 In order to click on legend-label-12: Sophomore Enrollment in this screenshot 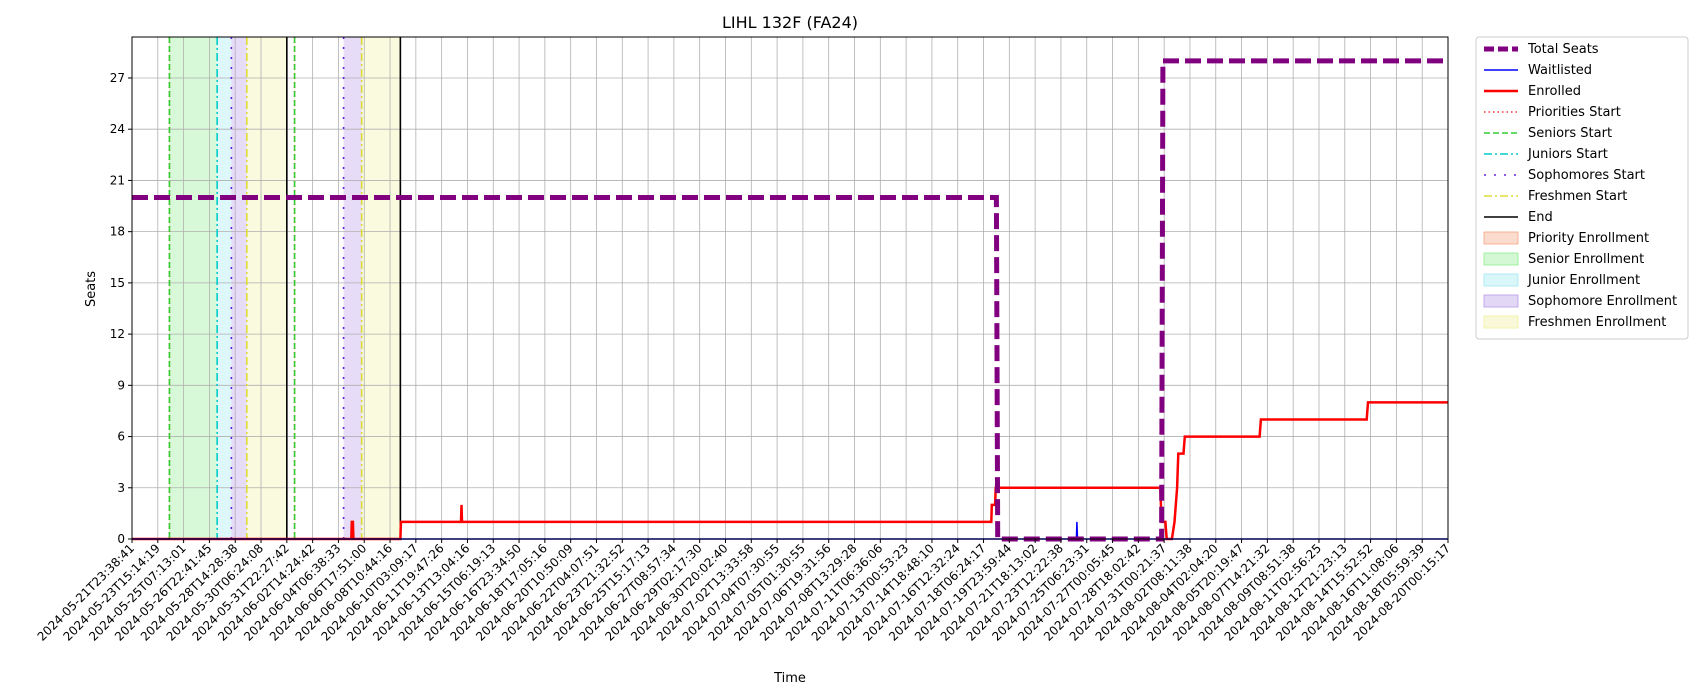, I will do `click(1602, 301)`.